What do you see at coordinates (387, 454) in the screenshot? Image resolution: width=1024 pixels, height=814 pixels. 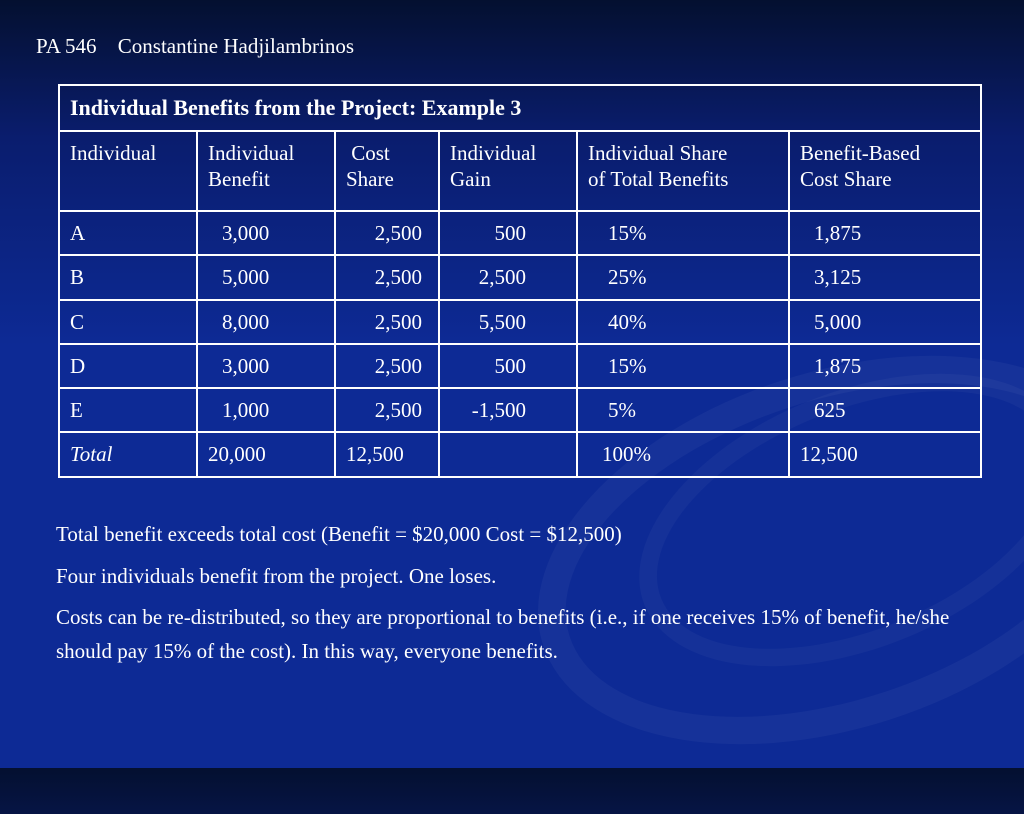 I see `cell-total-cost: 12,500` at bounding box center [387, 454].